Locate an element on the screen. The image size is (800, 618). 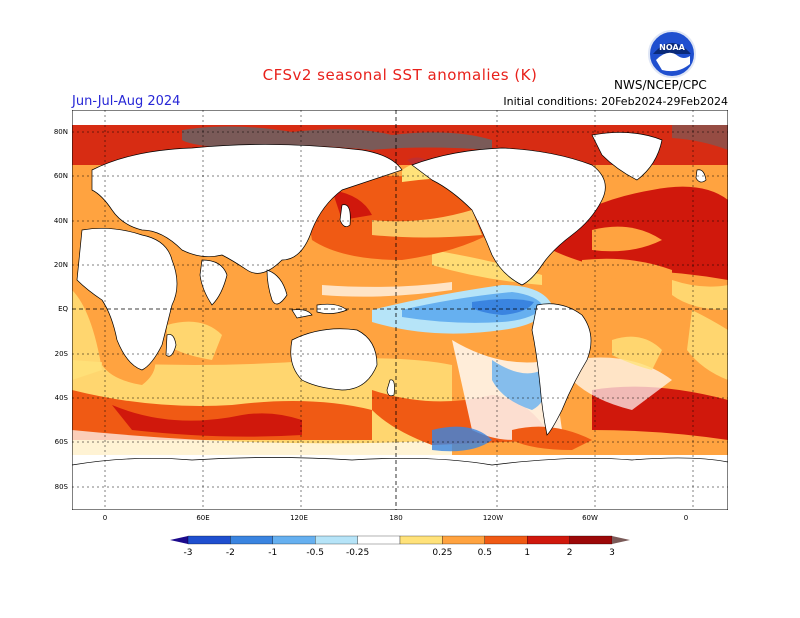
colorbar-label: 3 is located at coordinates (612, 553).